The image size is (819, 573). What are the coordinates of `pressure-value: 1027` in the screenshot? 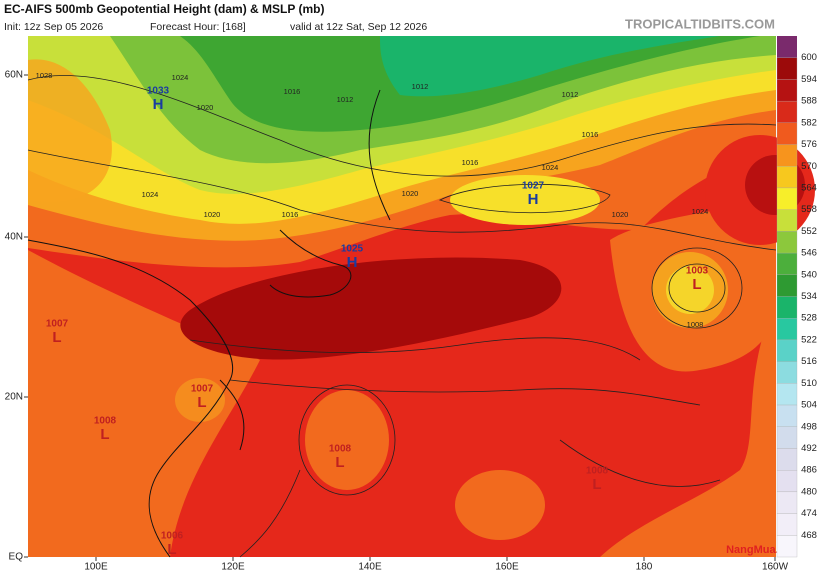 It's located at (533, 186).